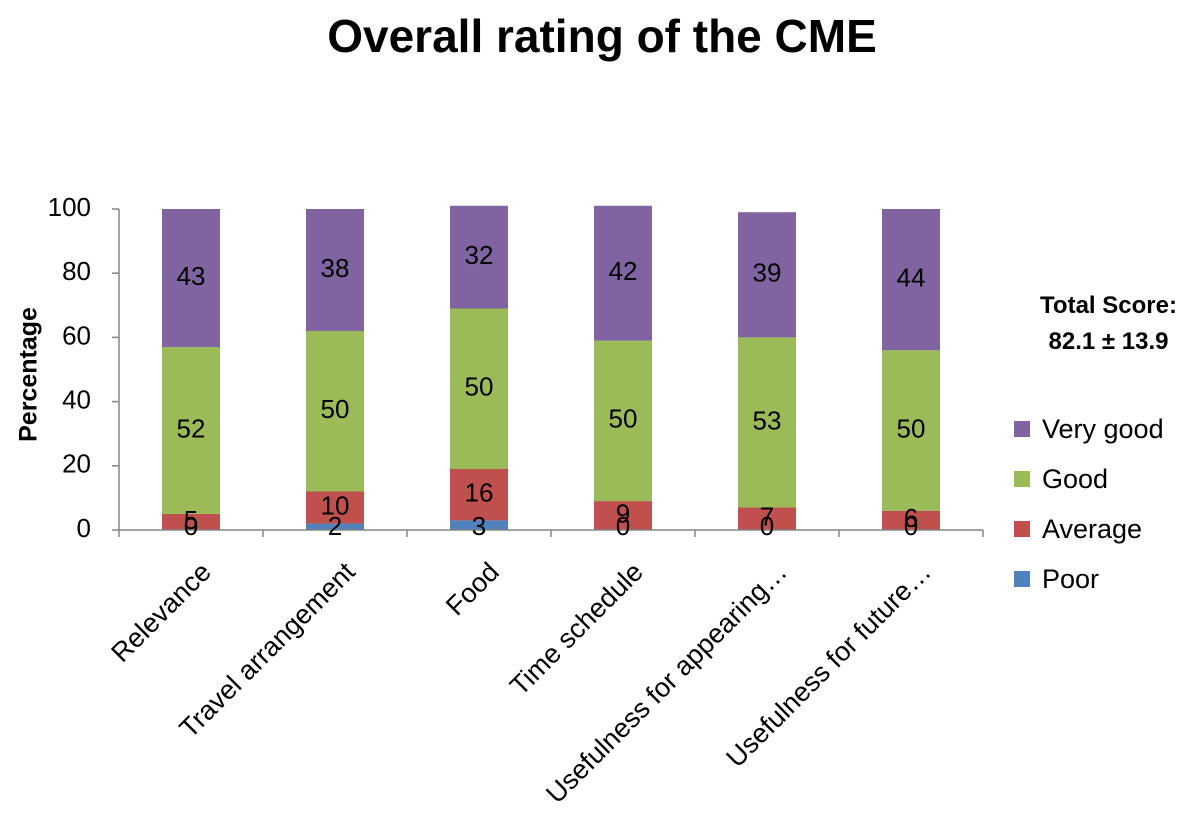 Image resolution: width=1204 pixels, height=822 pixels. I want to click on legend-item-good: Good, so click(1089, 479).